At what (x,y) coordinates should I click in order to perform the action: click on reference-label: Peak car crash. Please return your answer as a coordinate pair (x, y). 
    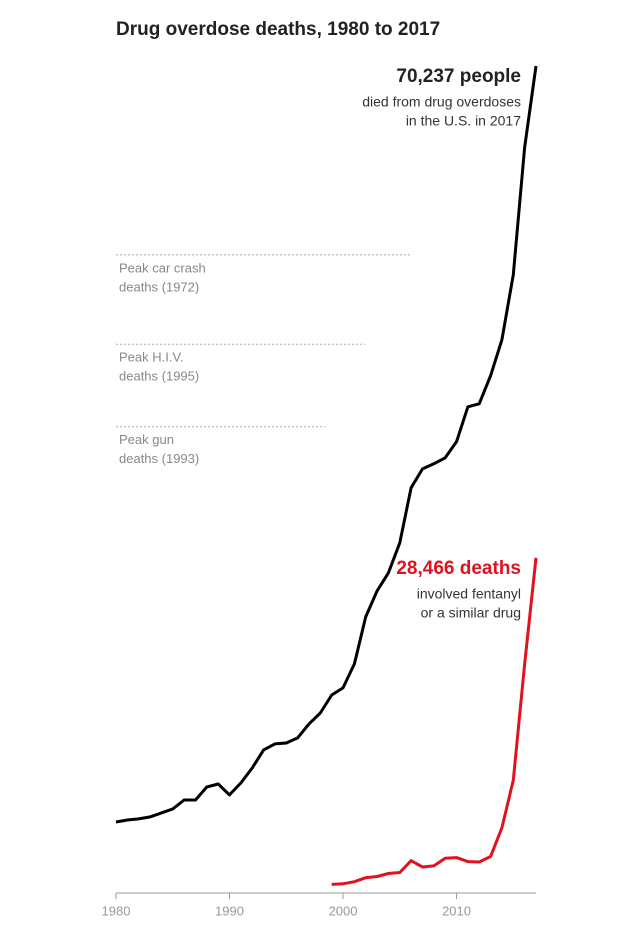
    Looking at the image, I should click on (162, 267).